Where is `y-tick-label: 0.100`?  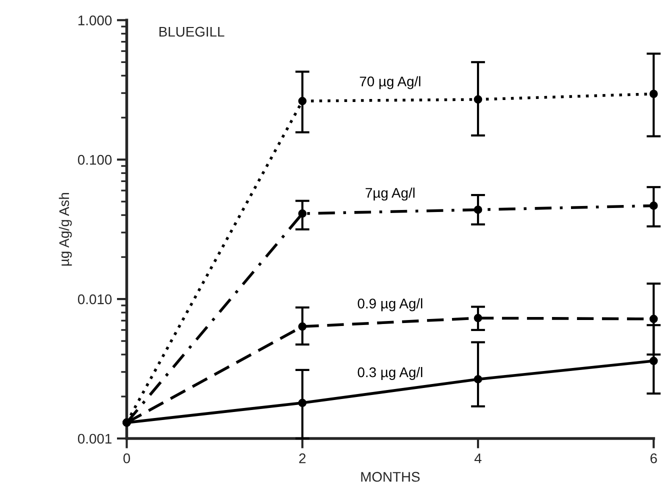
y-tick-label: 0.100 is located at coordinates (95, 159).